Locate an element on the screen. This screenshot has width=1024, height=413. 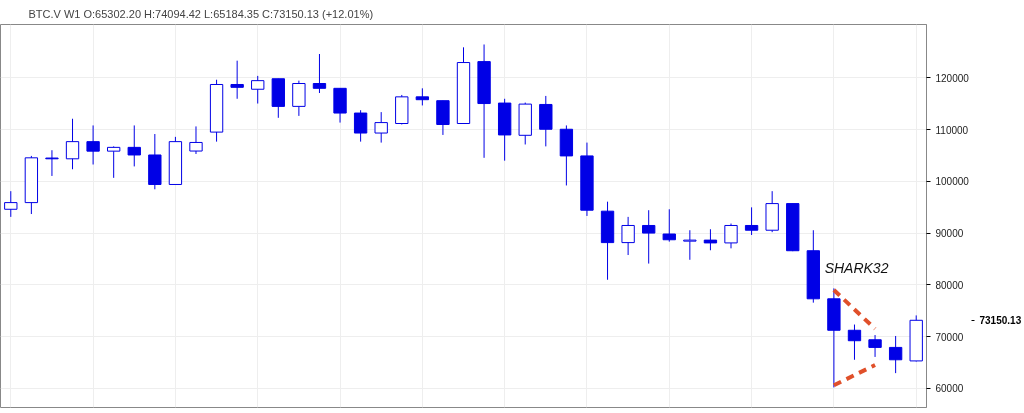
y-tick-label: 100000 is located at coordinates (952, 182).